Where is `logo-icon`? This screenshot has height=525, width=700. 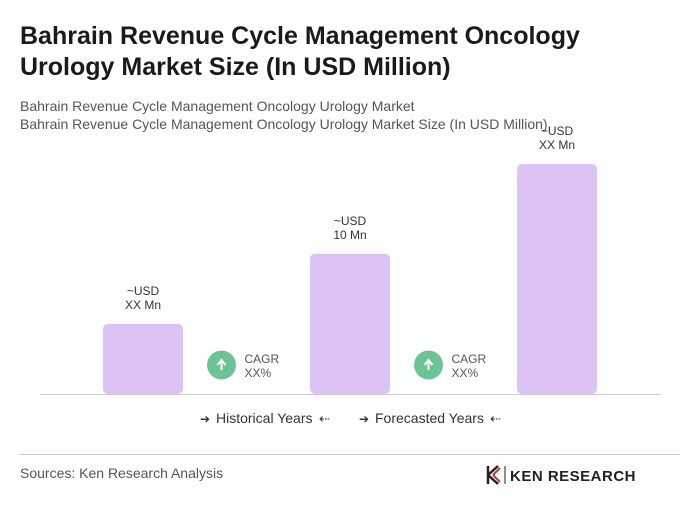 logo-icon is located at coordinates (496, 475).